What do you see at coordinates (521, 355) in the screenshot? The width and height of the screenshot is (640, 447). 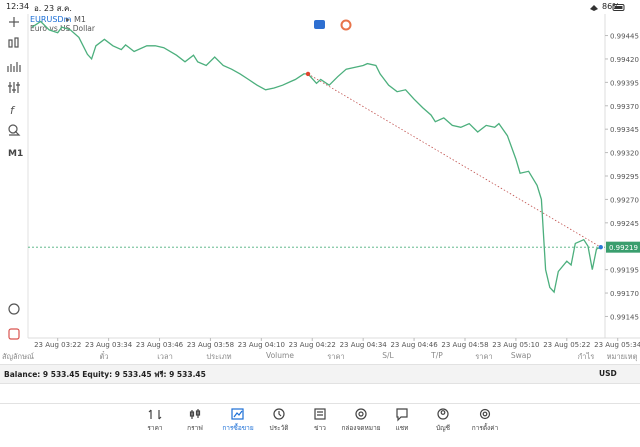 I see `column-header: Swap` at bounding box center [521, 355].